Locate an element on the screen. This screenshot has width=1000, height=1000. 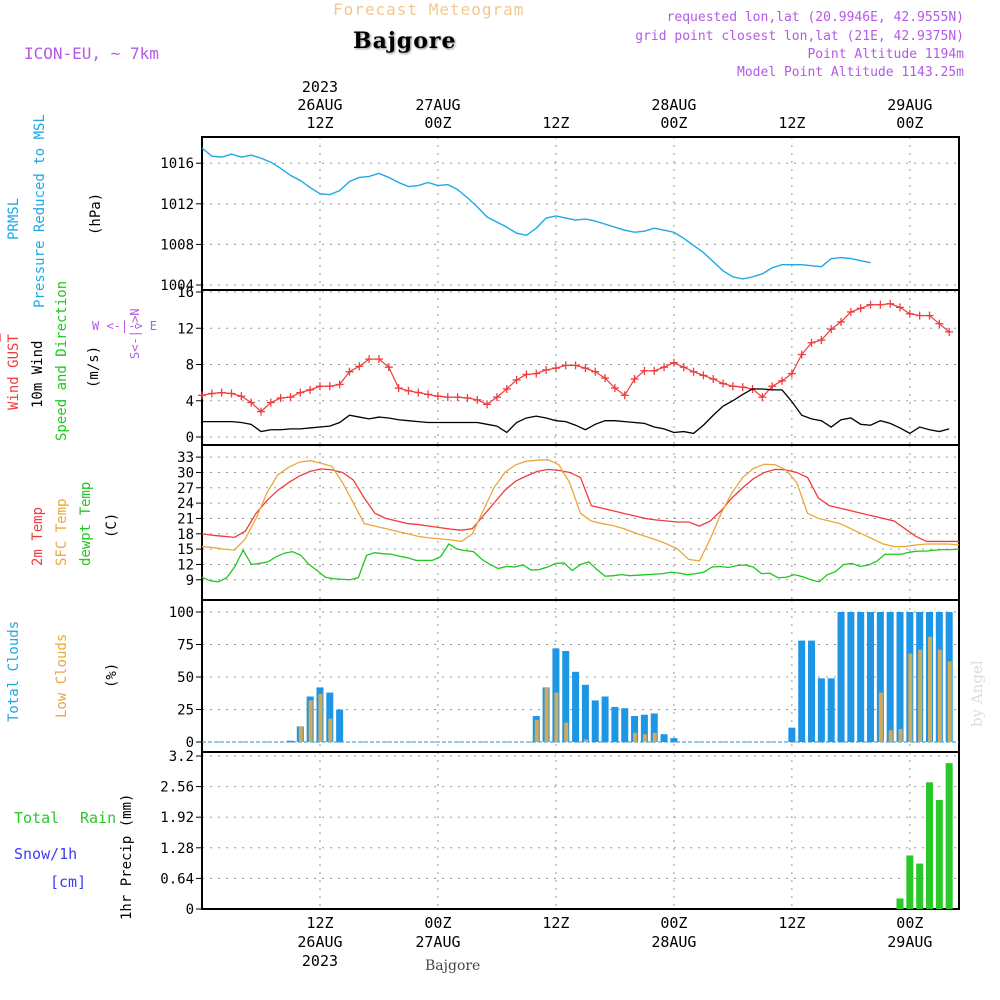
model-label: ICON-EU, ~ 7km is located at coordinates (91, 53).